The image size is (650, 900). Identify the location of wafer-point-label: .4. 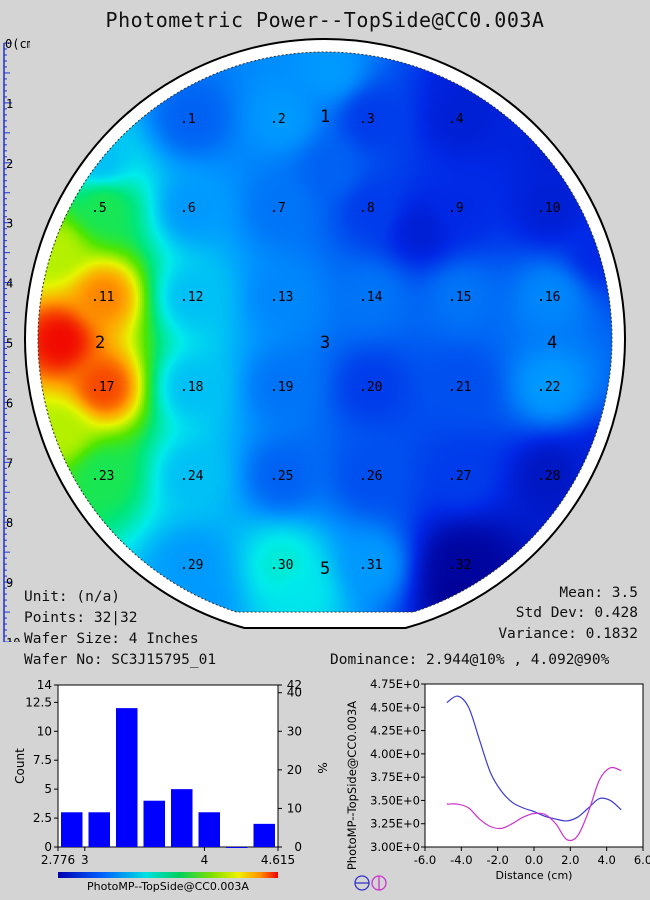
(456, 119).